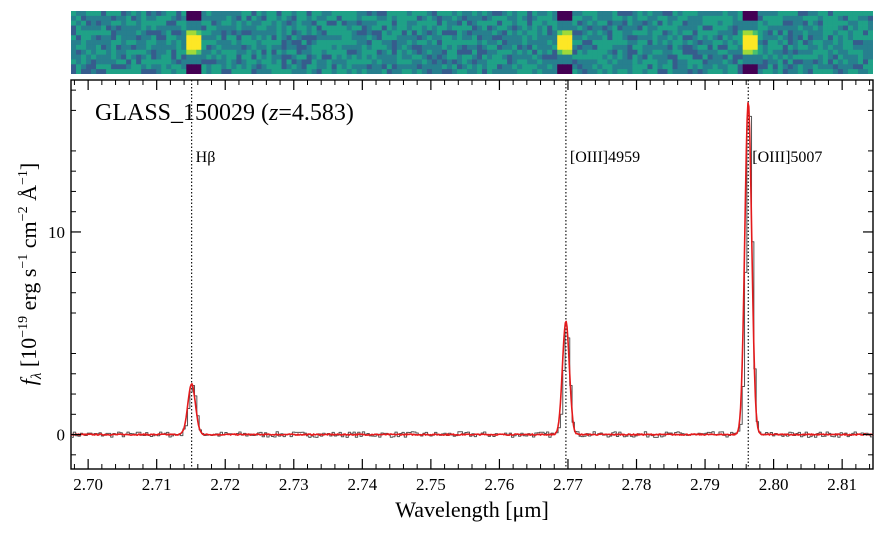 The image size is (891, 534). Describe the element at coordinates (472, 509) in the screenshot. I see `x-axis-label: Wavelength [μm]` at that location.